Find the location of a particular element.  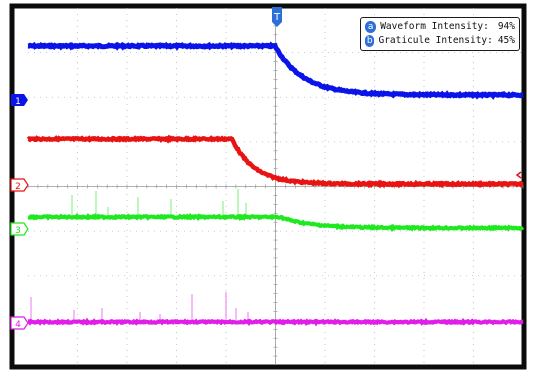

graticule-intensity-value: 45% is located at coordinates (506, 40).